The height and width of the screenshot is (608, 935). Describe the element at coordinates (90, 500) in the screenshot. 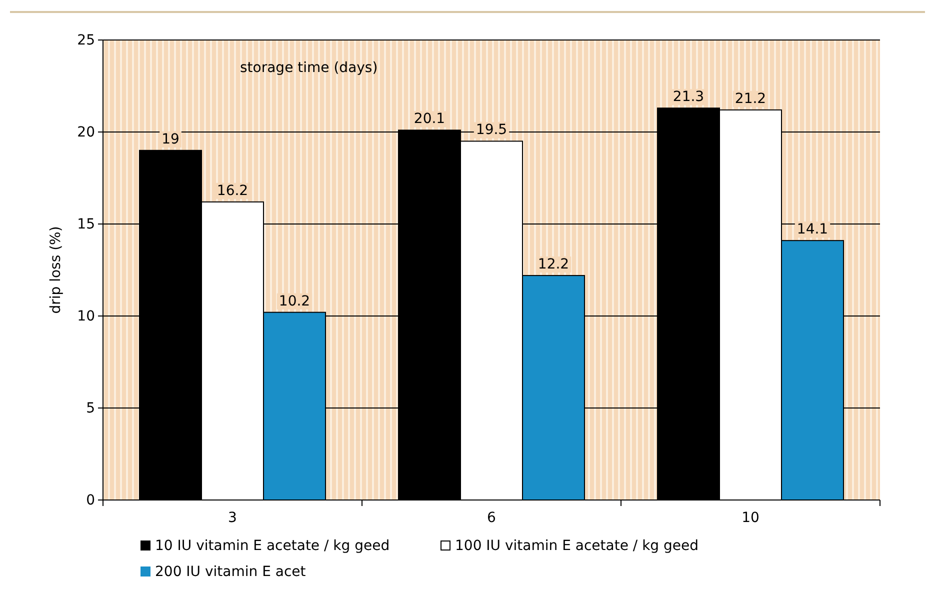

I see `y-tick-label: 0` at that location.